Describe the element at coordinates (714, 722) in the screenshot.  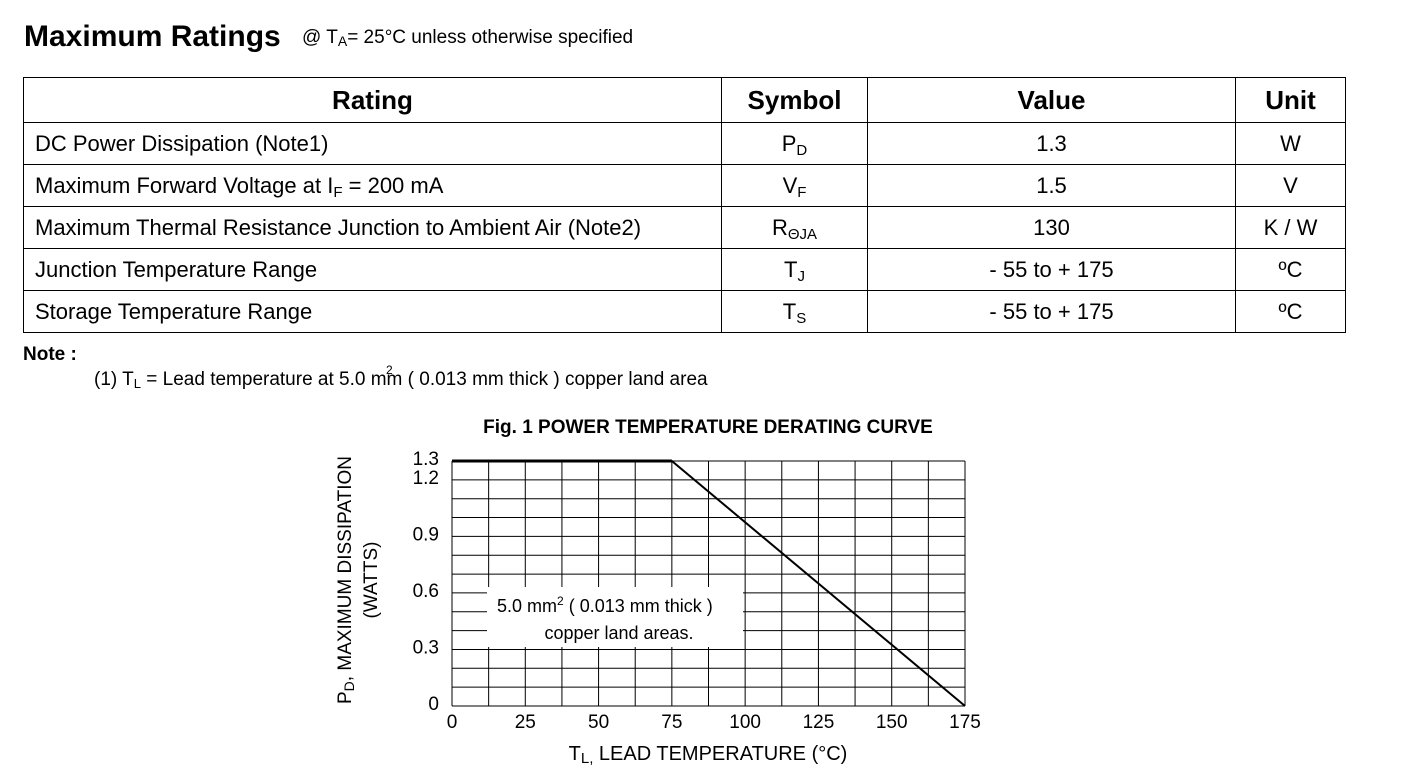
I see `x-tick-labels: 0 25 50 75 100 125 150 175` at that location.